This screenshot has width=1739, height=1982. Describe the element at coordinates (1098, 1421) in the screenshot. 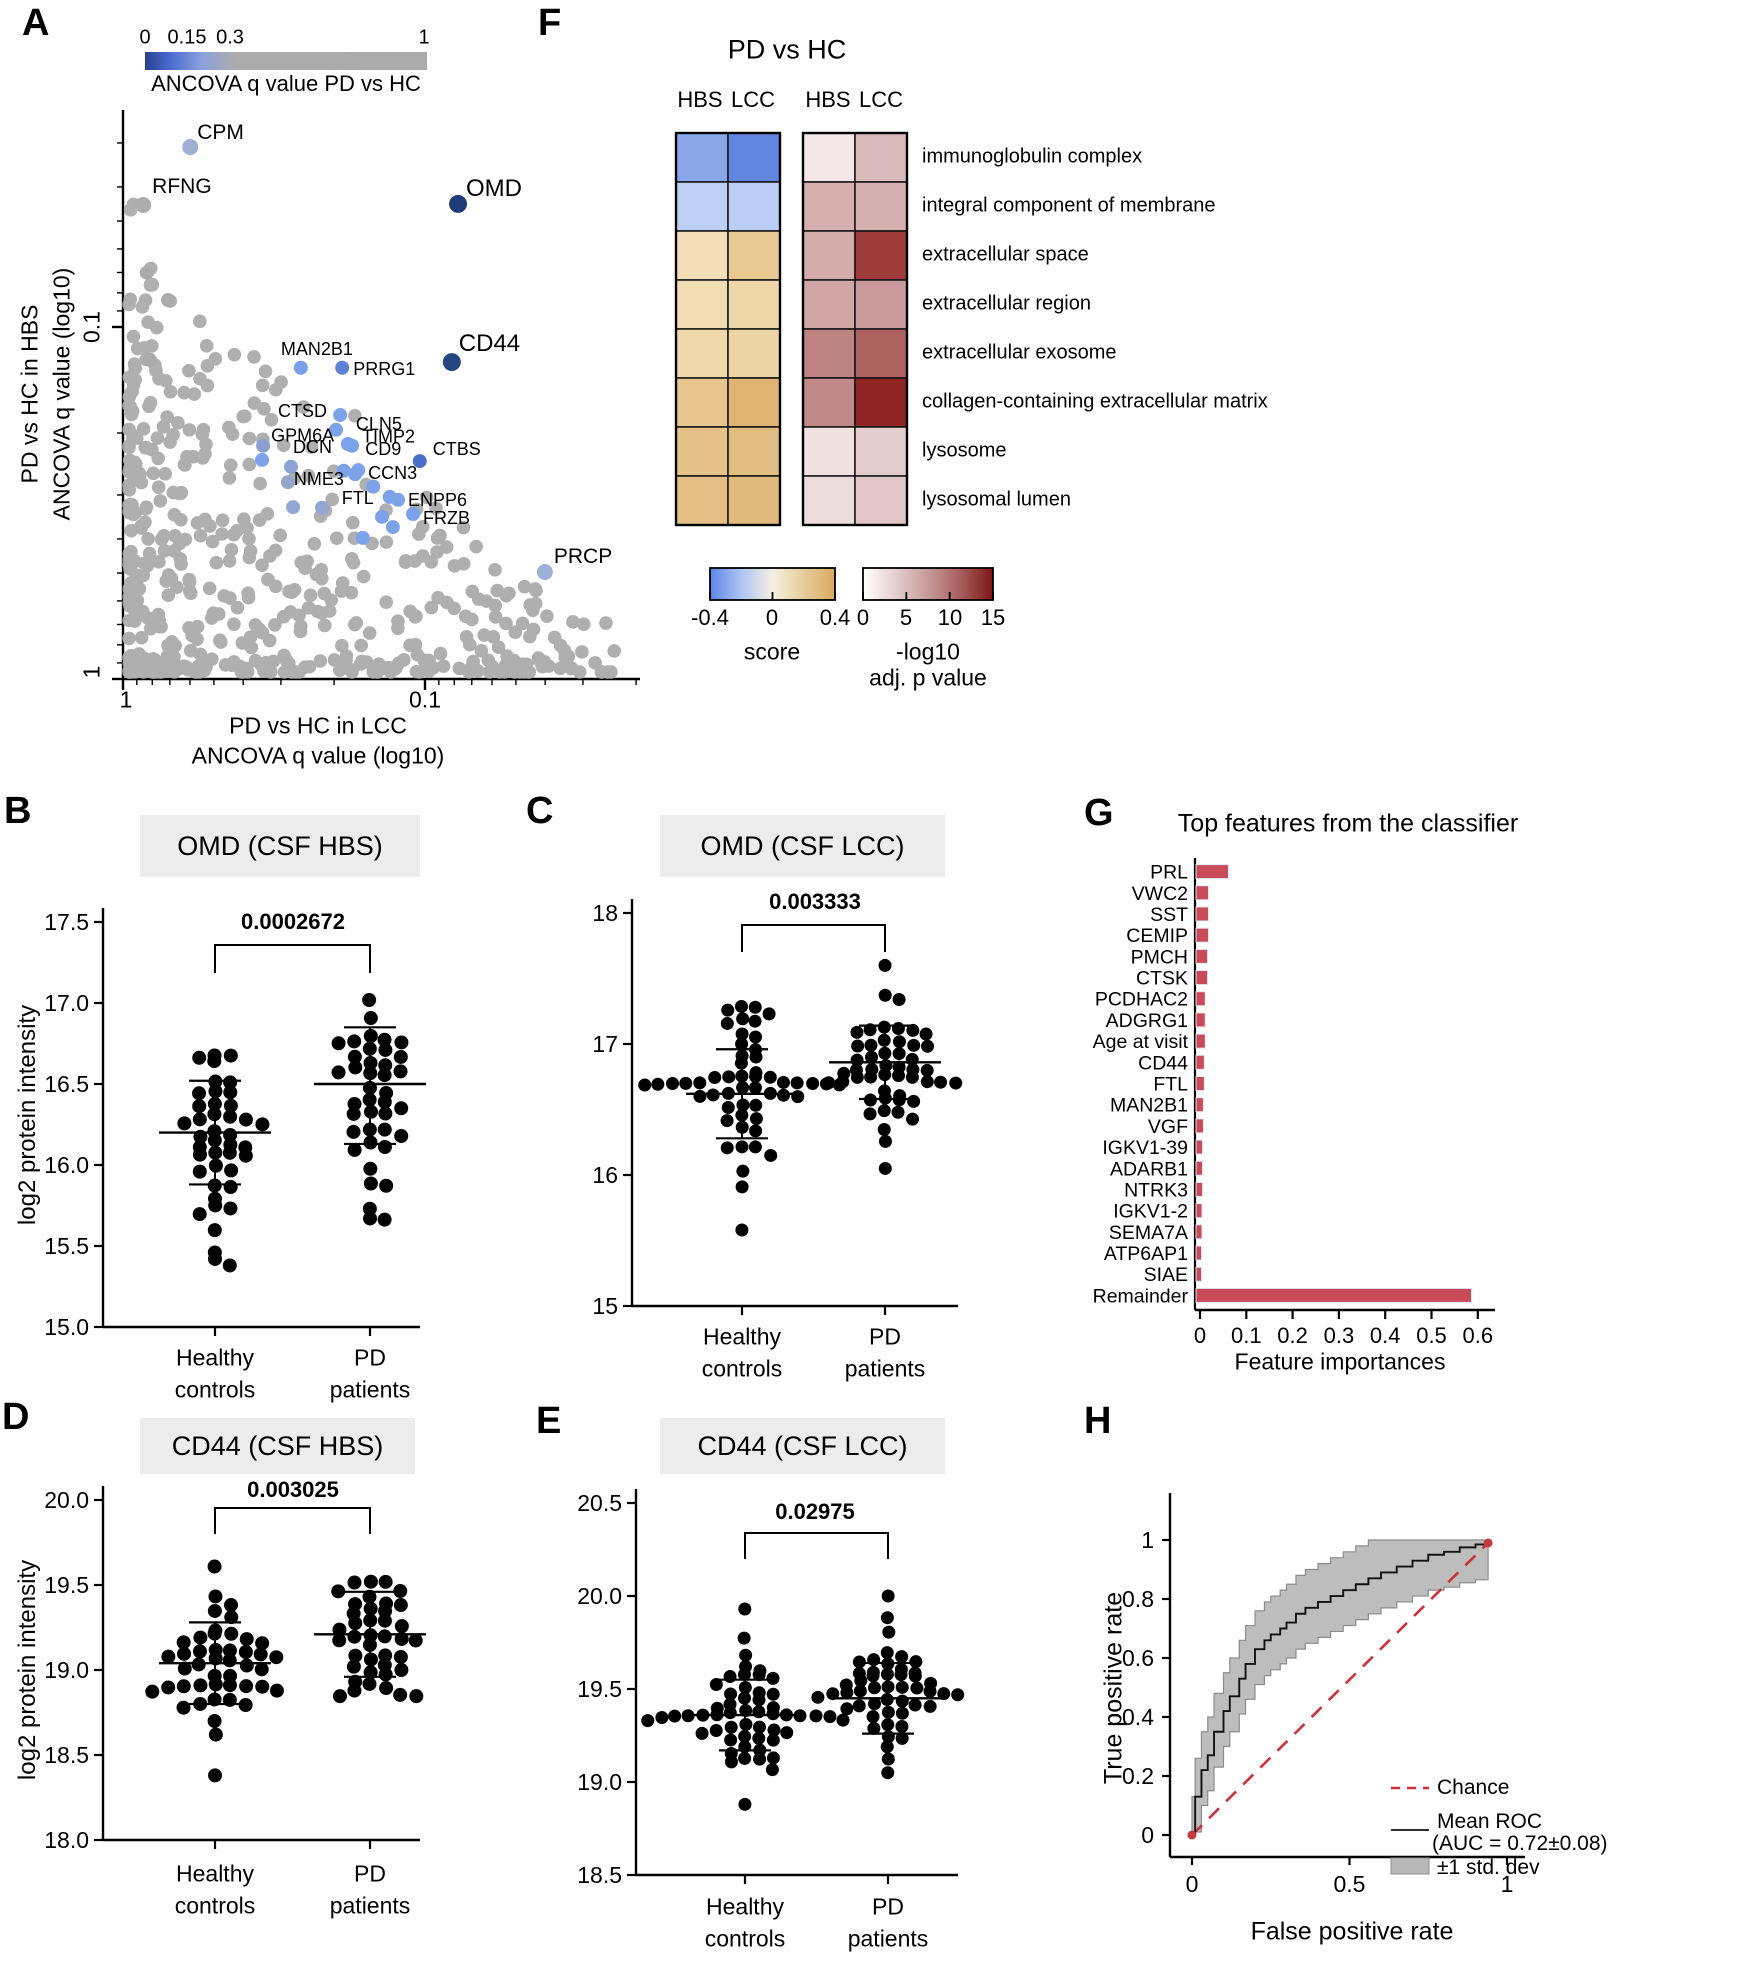

I see `panel-letter-h: H` at that location.